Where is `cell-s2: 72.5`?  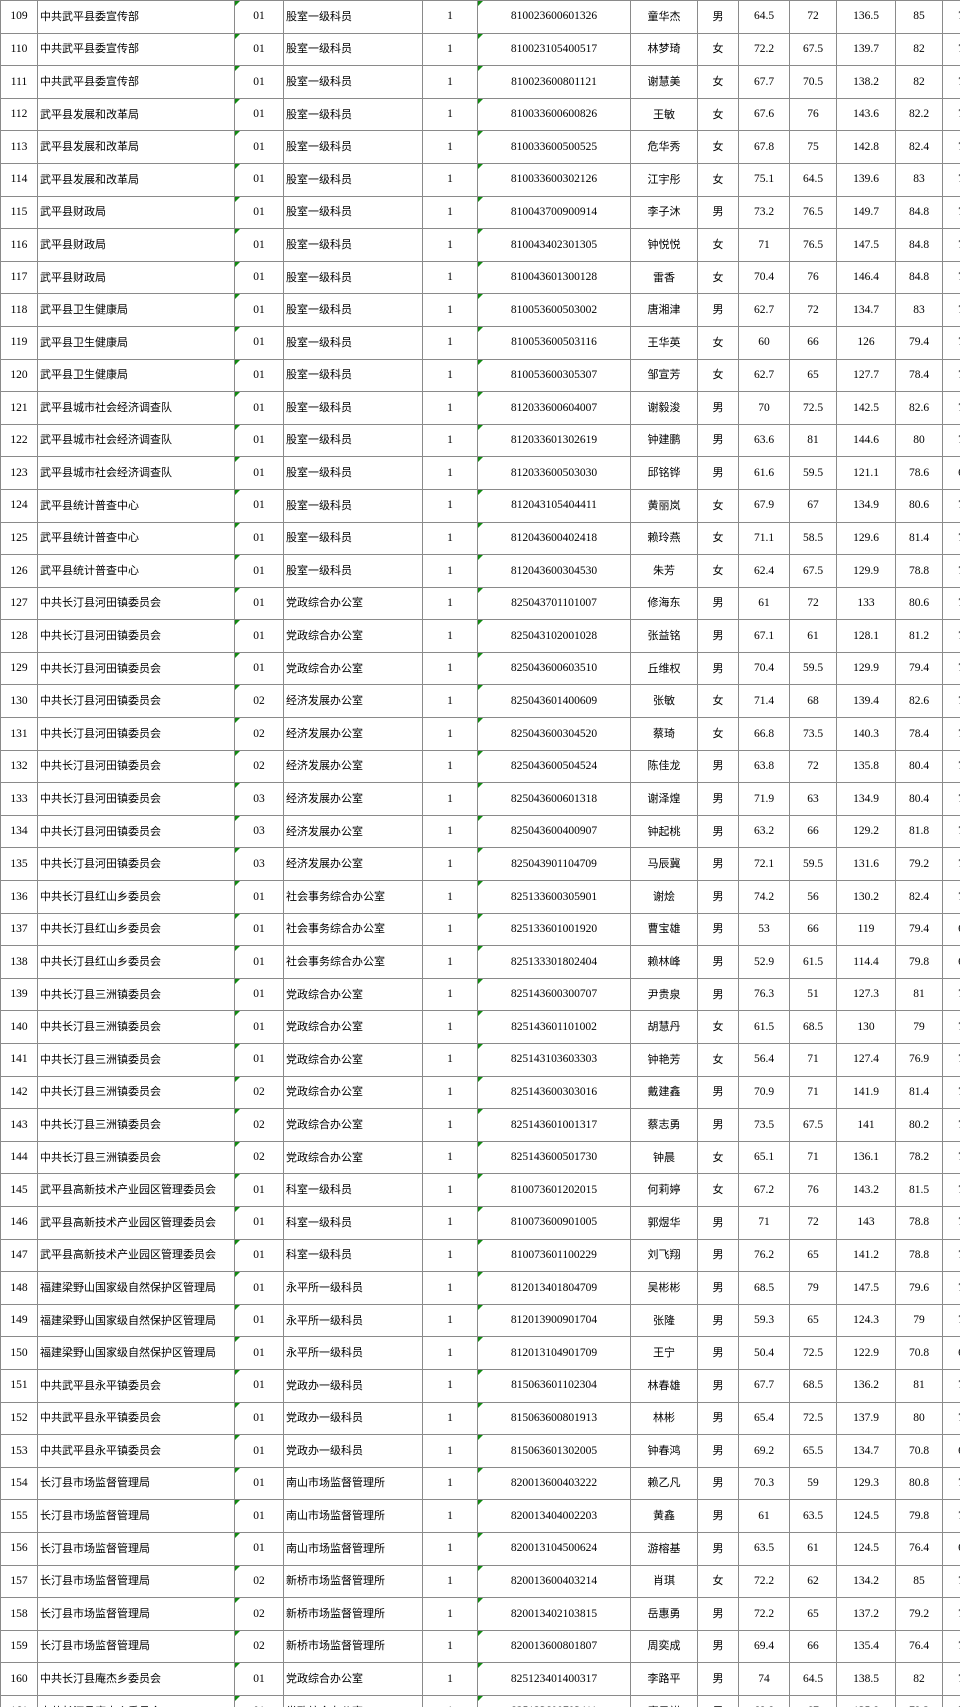 cell-s2: 72.5 is located at coordinates (813, 408).